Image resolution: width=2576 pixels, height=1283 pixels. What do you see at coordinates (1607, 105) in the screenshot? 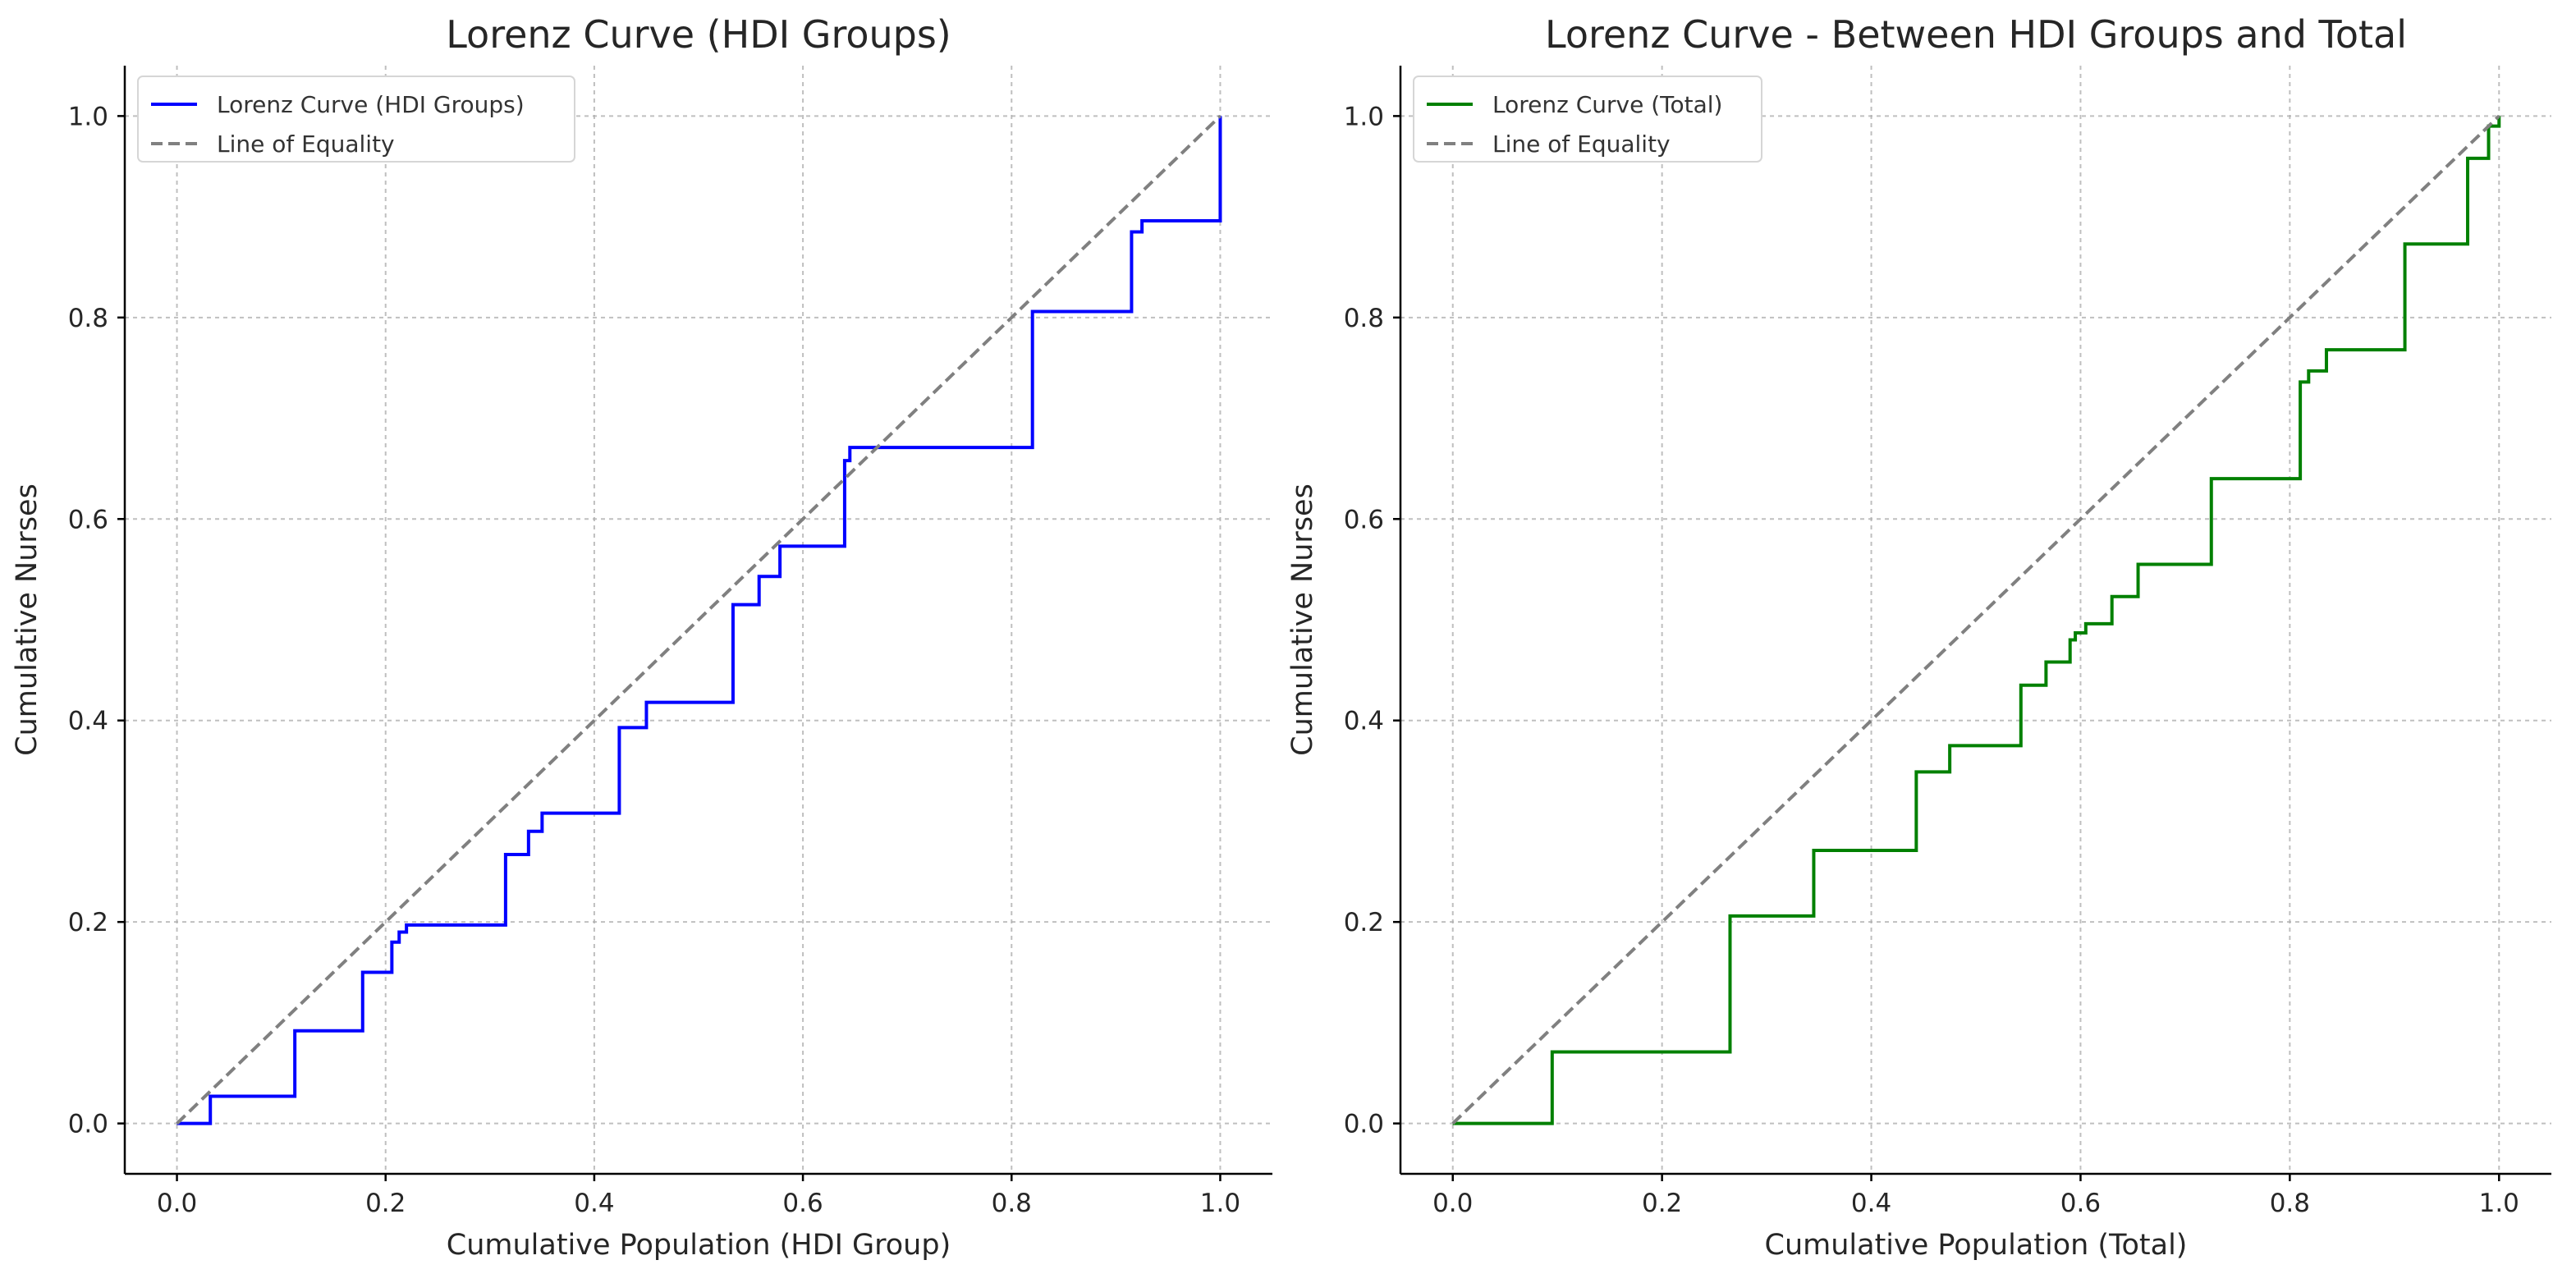
I see `legend-label: Lorenz Curve (Total)` at bounding box center [1607, 105].